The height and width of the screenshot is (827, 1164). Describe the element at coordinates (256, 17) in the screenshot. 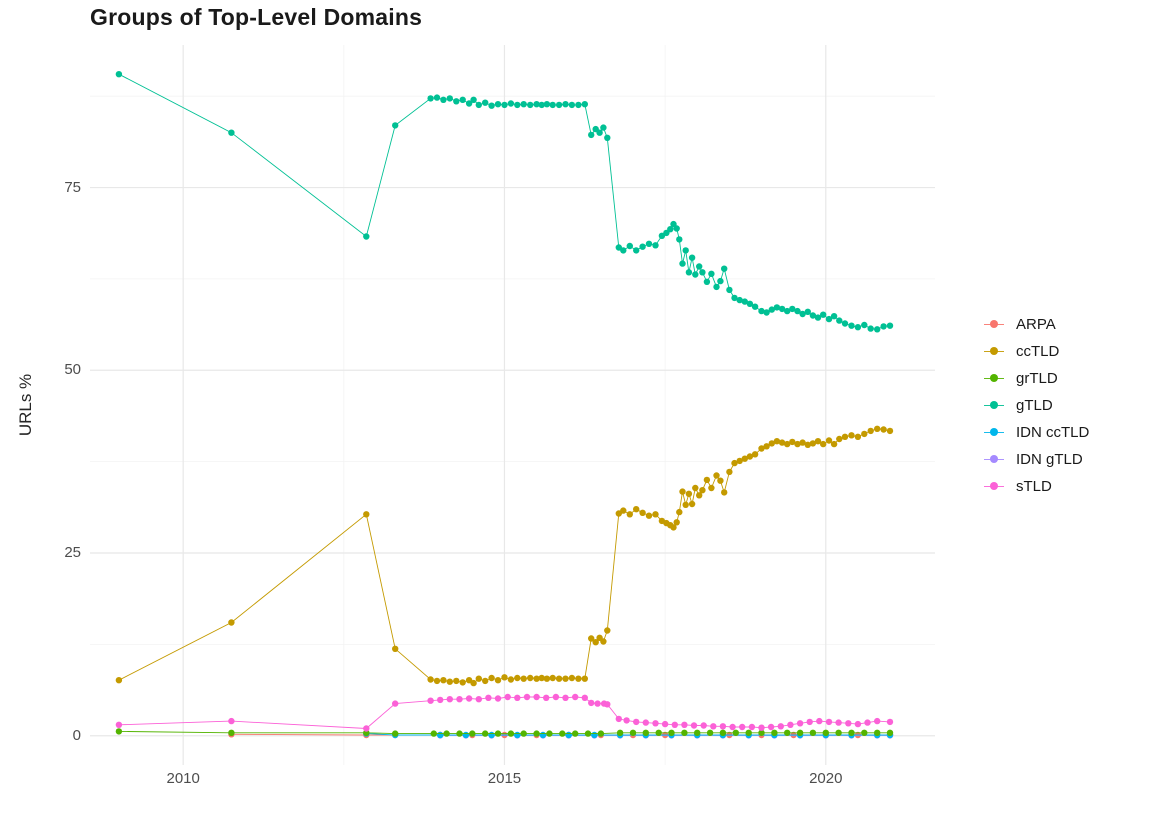

I see `chart-title: Groups of Top-Level Domains` at that location.